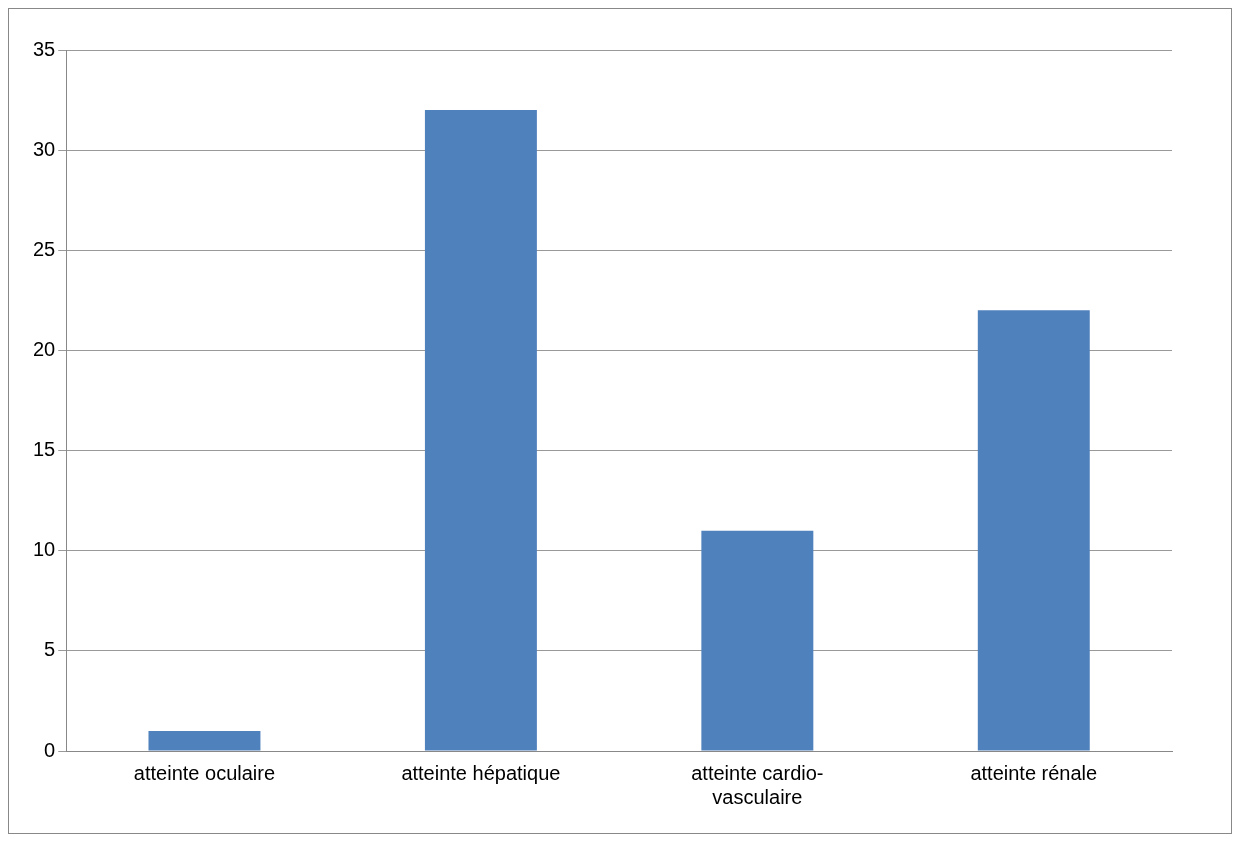 This screenshot has height=843, width=1242. What do you see at coordinates (44, 48) in the screenshot?
I see `y-tick-label: 35` at bounding box center [44, 48].